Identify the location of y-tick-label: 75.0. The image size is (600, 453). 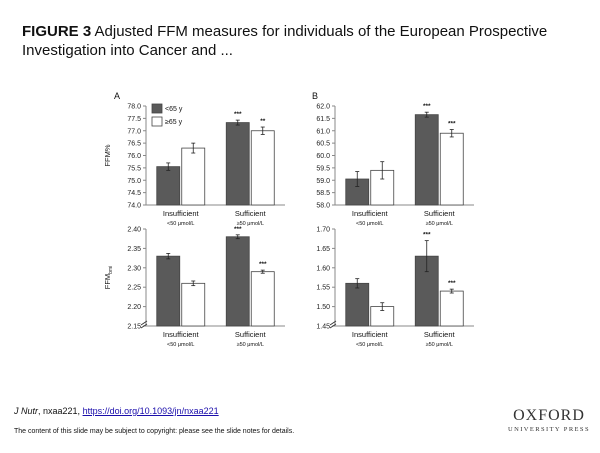
(134, 181).